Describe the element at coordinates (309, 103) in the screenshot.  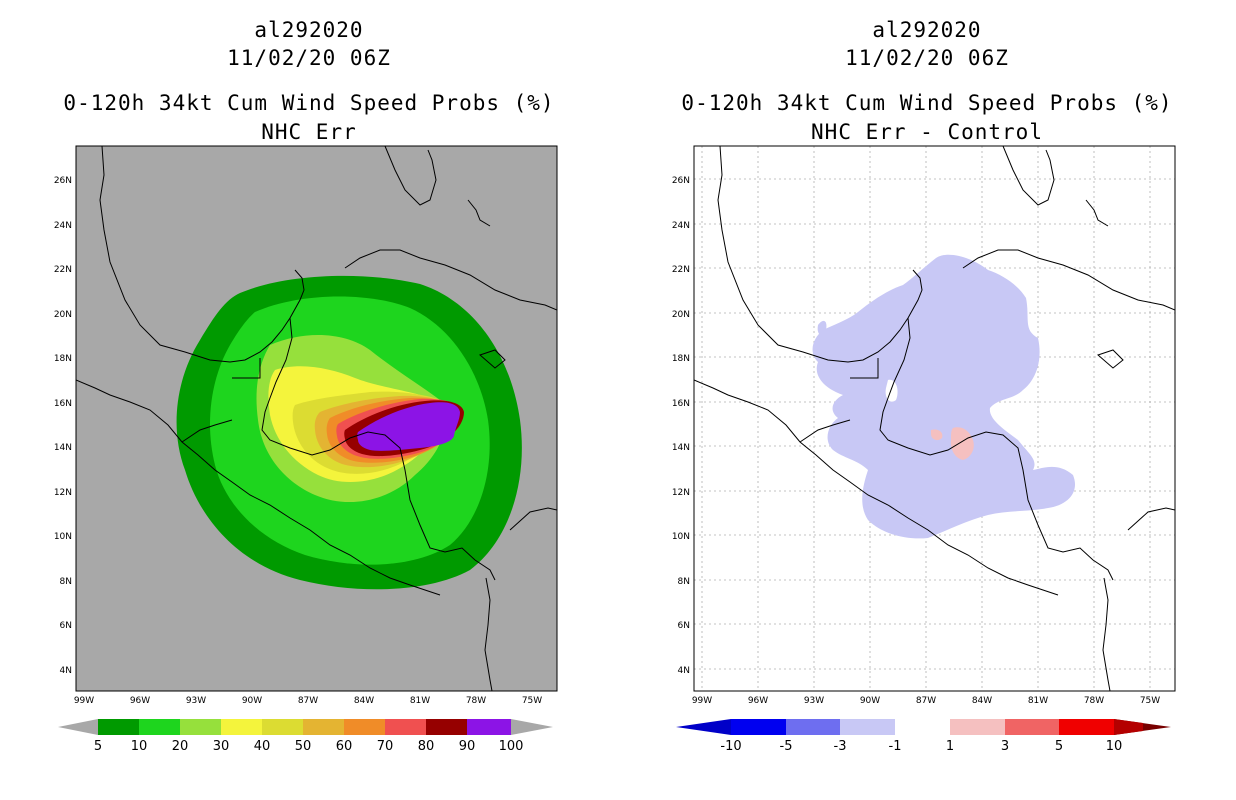
I see `left-title: 0-120h 34kt Cum Wind Speed Probs (%)` at that location.